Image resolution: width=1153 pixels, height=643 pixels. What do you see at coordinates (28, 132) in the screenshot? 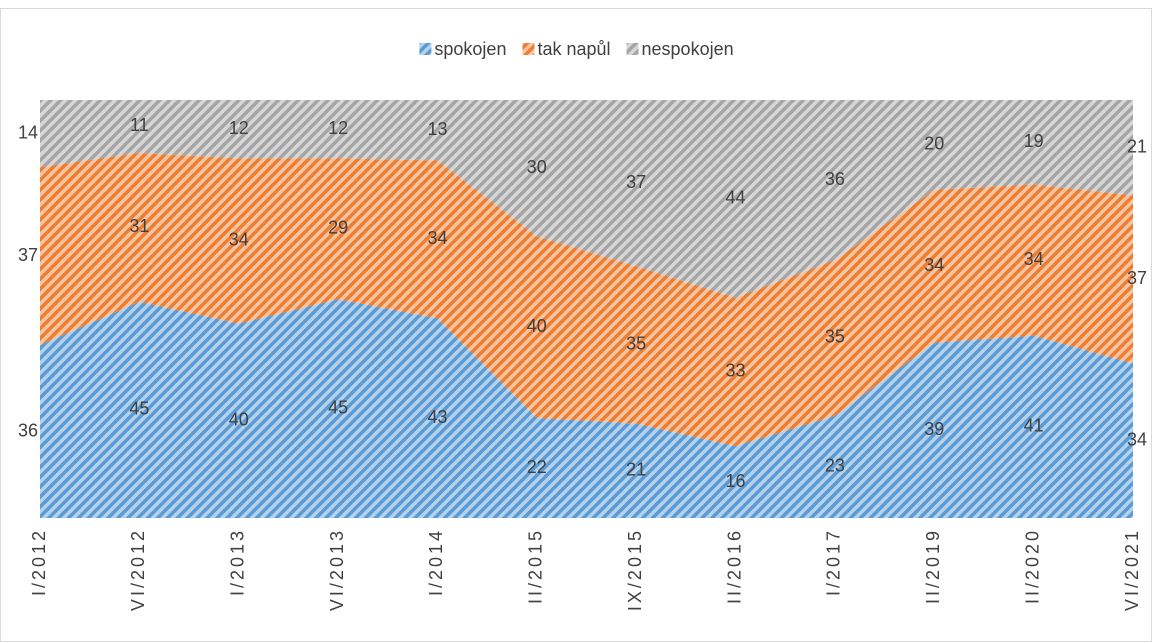
I see `data-label: 14` at bounding box center [28, 132].